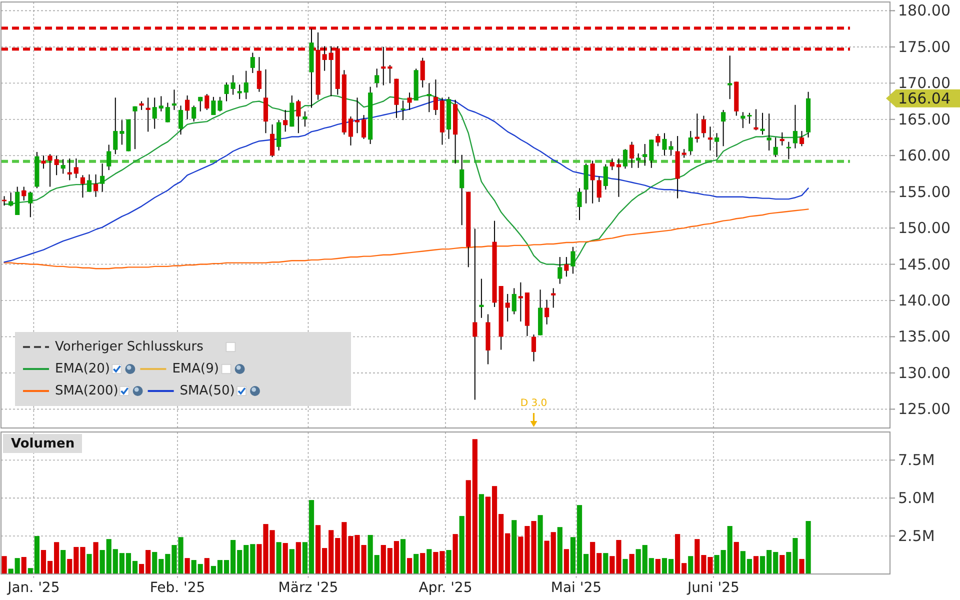  What do you see at coordinates (924, 337) in the screenshot?
I see `y-tick-label: 135.00` at bounding box center [924, 337].